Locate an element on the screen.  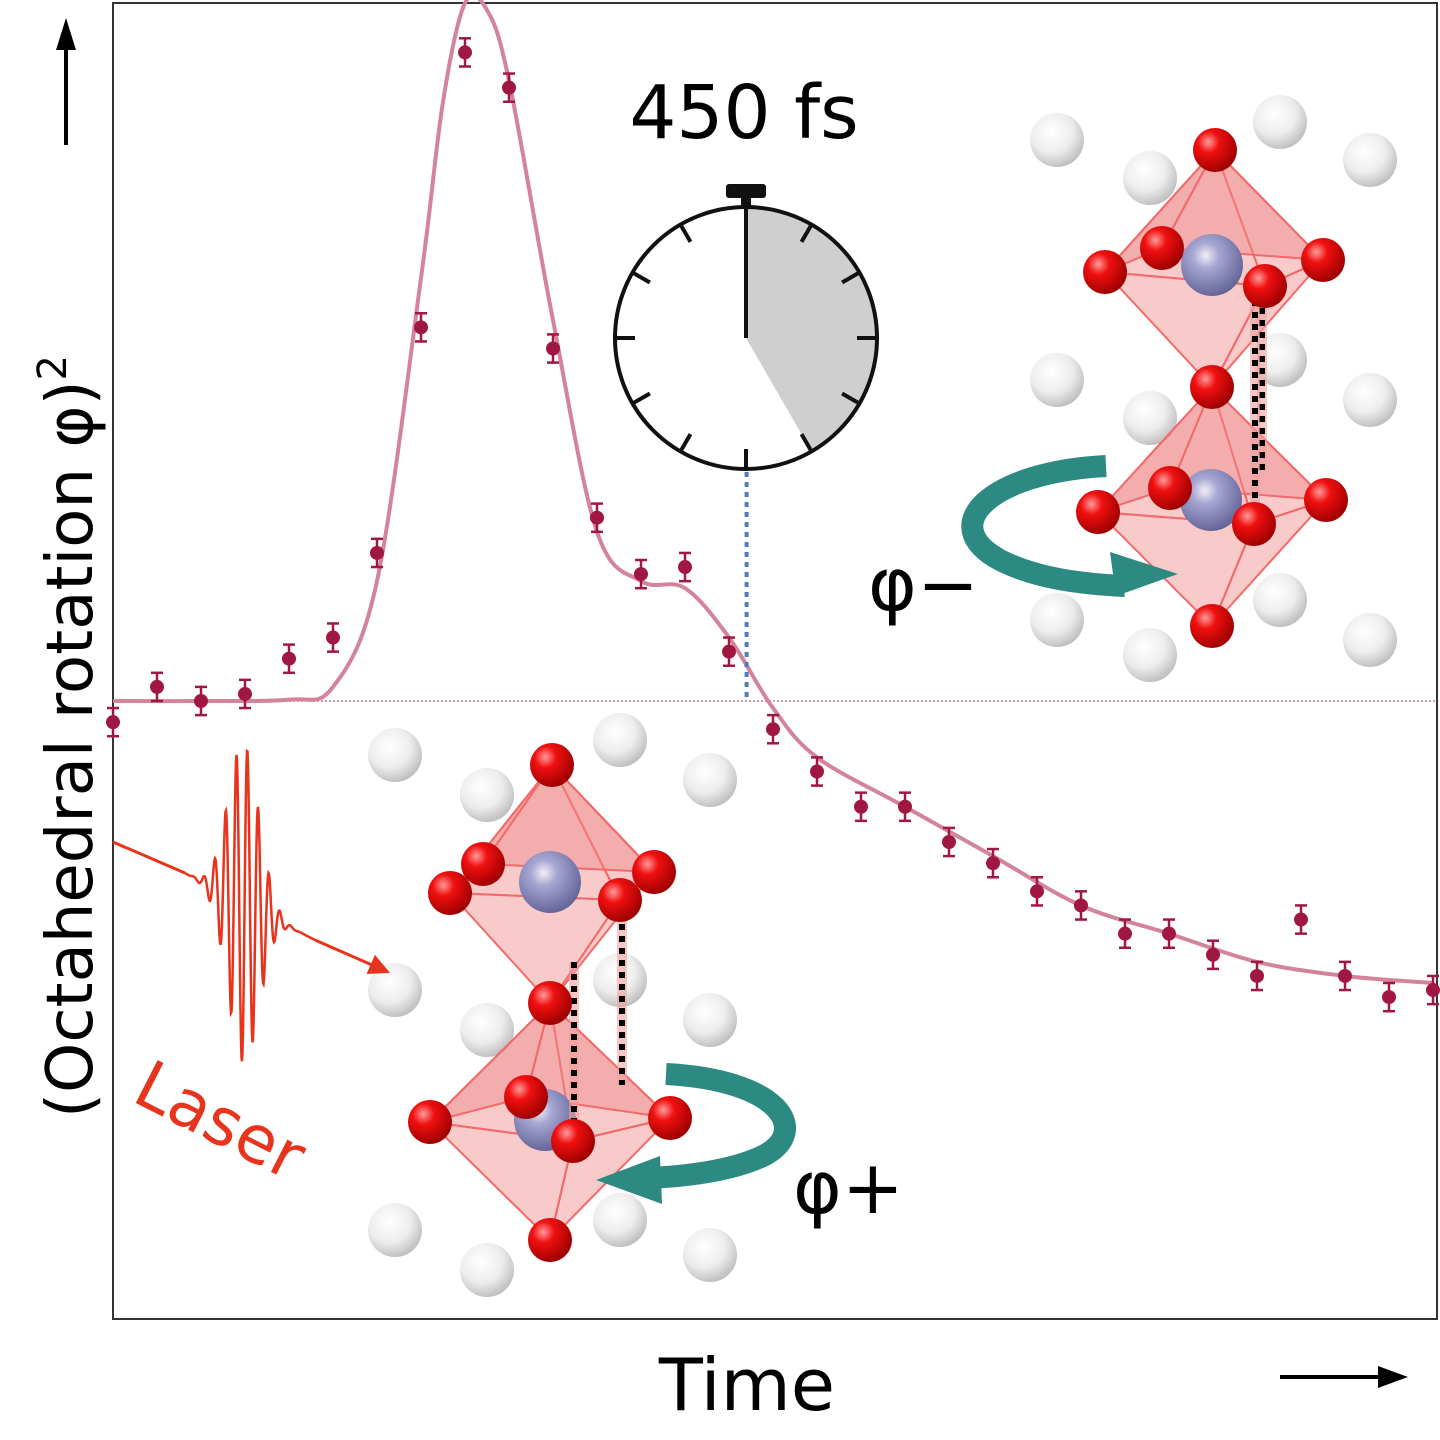
stopwatch-elapsed-wedge is located at coordinates (811, 329).